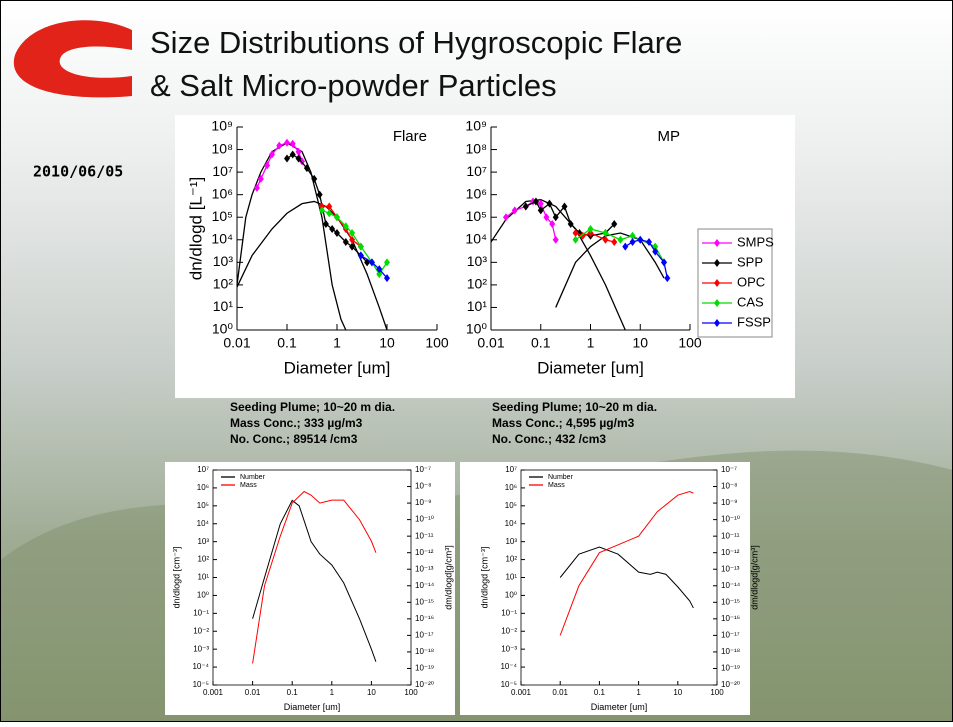 The image size is (953, 727). What do you see at coordinates (751, 281) in the screenshot?
I see `legend-label: OPC` at bounding box center [751, 281].